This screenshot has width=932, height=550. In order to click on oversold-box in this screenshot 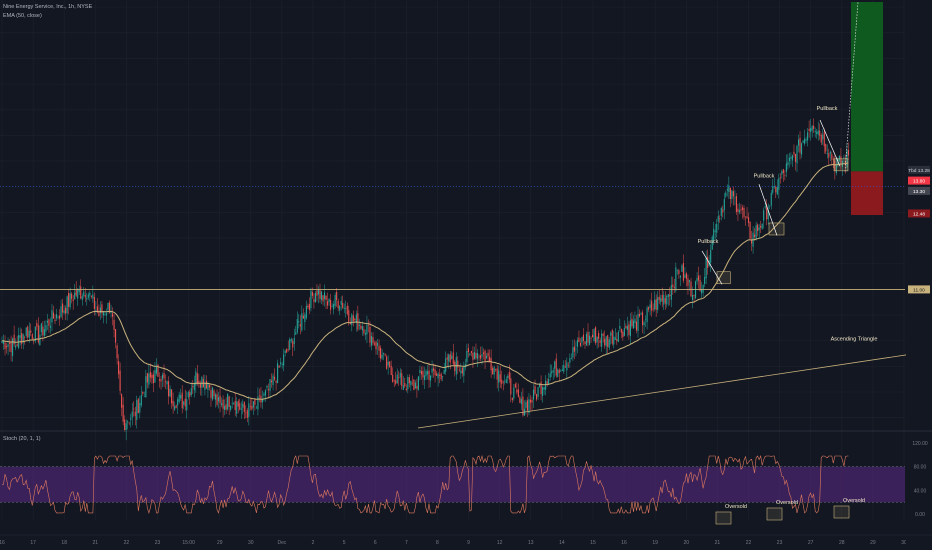, I will do `click(723, 518)`.